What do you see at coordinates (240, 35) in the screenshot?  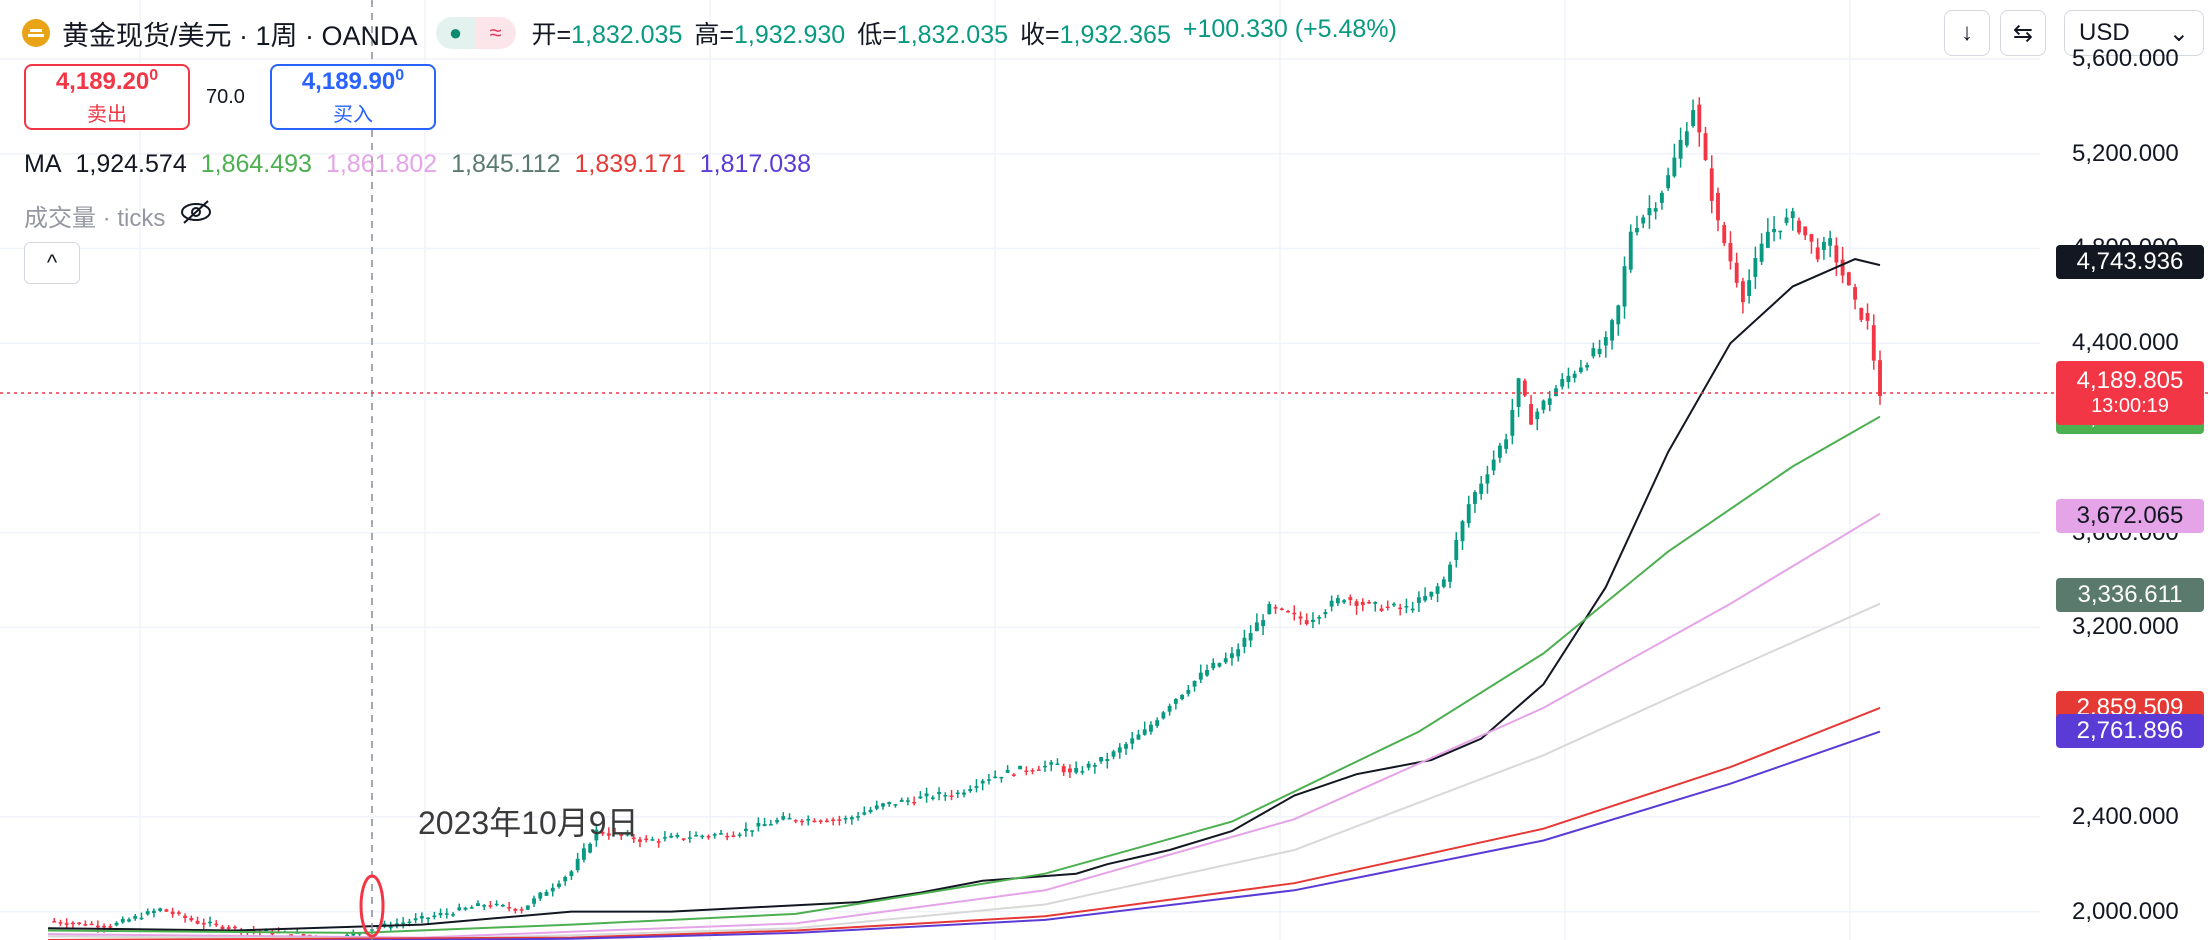 I see `symbol-title: 黄金现货/美元 · 1周 · OANDA` at bounding box center [240, 35].